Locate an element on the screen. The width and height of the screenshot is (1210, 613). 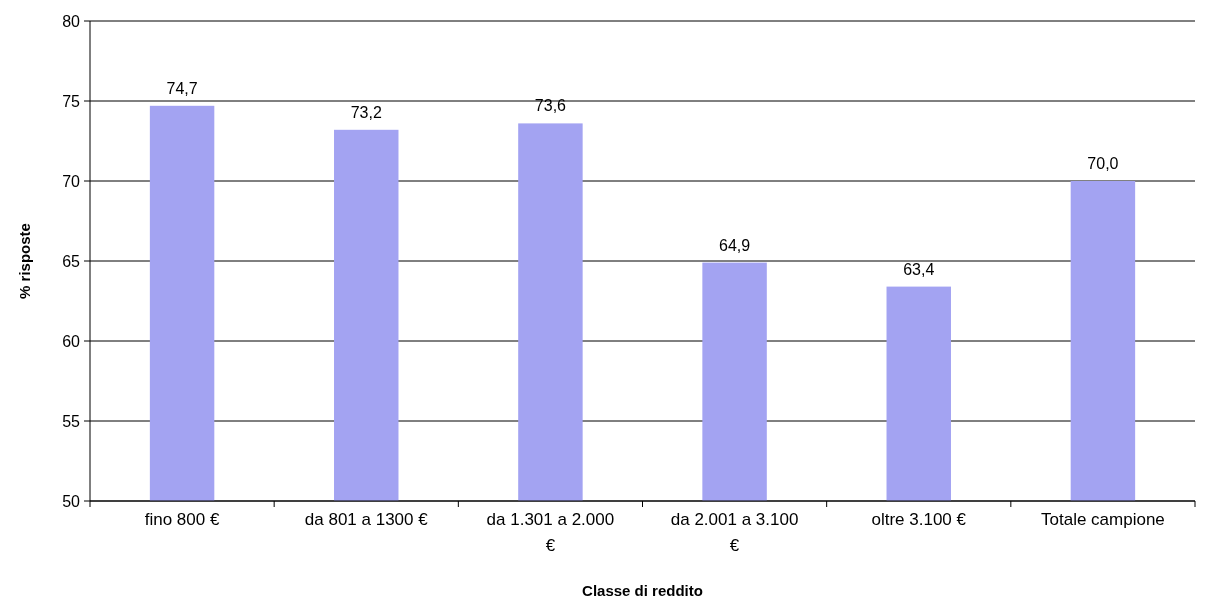
y-tick-label: 70 is located at coordinates (71, 181).